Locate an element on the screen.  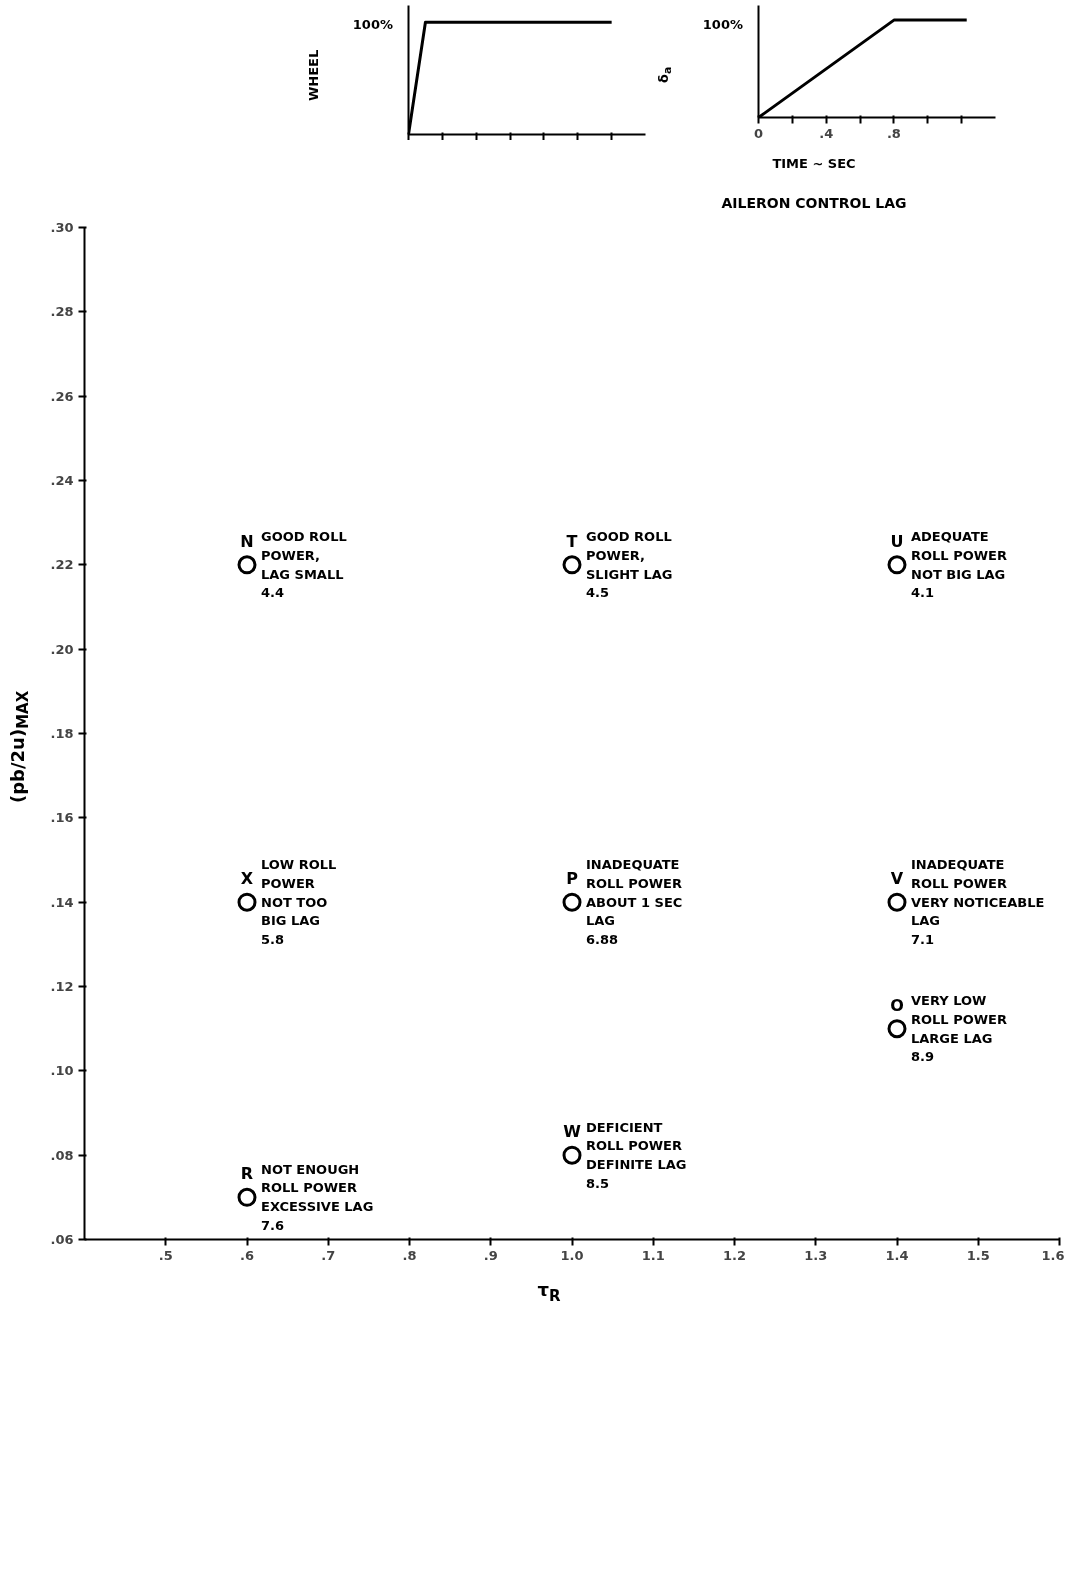
x-tick-label: .6 is located at coordinates (247, 1255).